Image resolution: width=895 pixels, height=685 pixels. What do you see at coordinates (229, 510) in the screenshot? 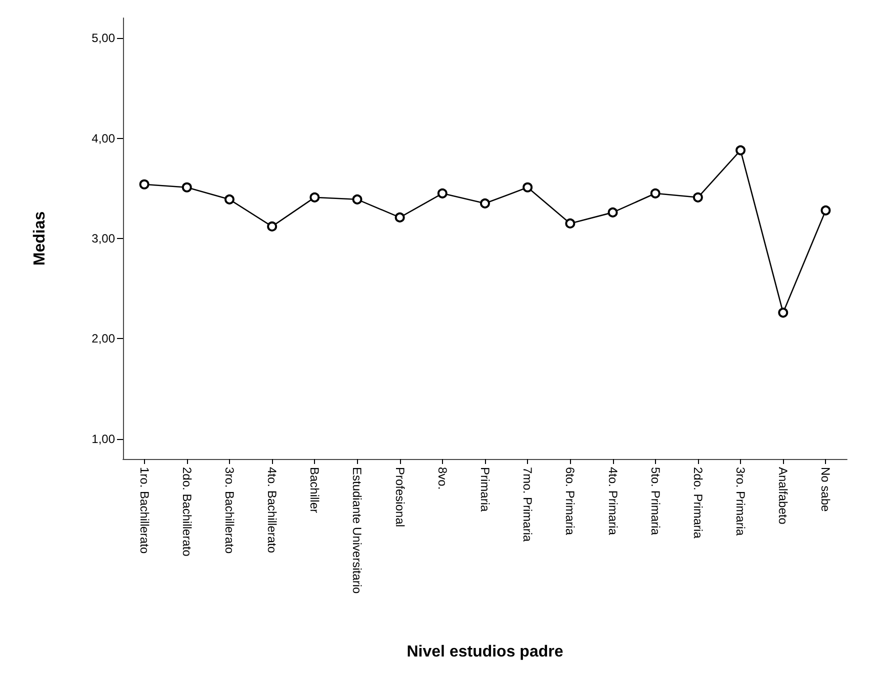
I see `x-tick-label: 3ro. Bachillerato` at bounding box center [229, 510].